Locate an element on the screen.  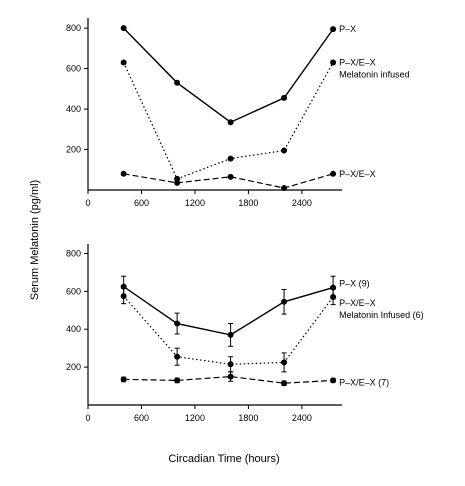
series-label: Melatonin infused is located at coordinates (374, 75).